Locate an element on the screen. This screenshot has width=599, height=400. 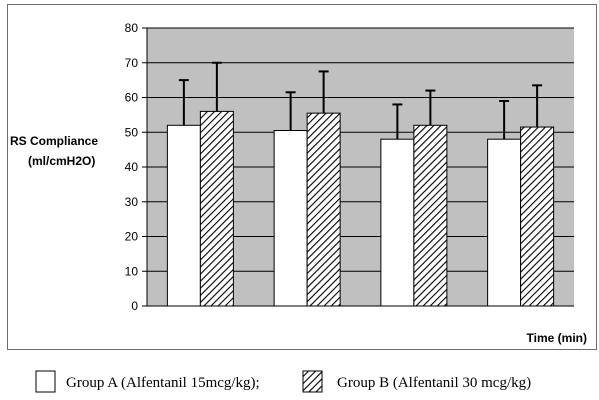
legend-label-group-a: Group A (Alfentanil 15mcg/kg); is located at coordinates (163, 383).